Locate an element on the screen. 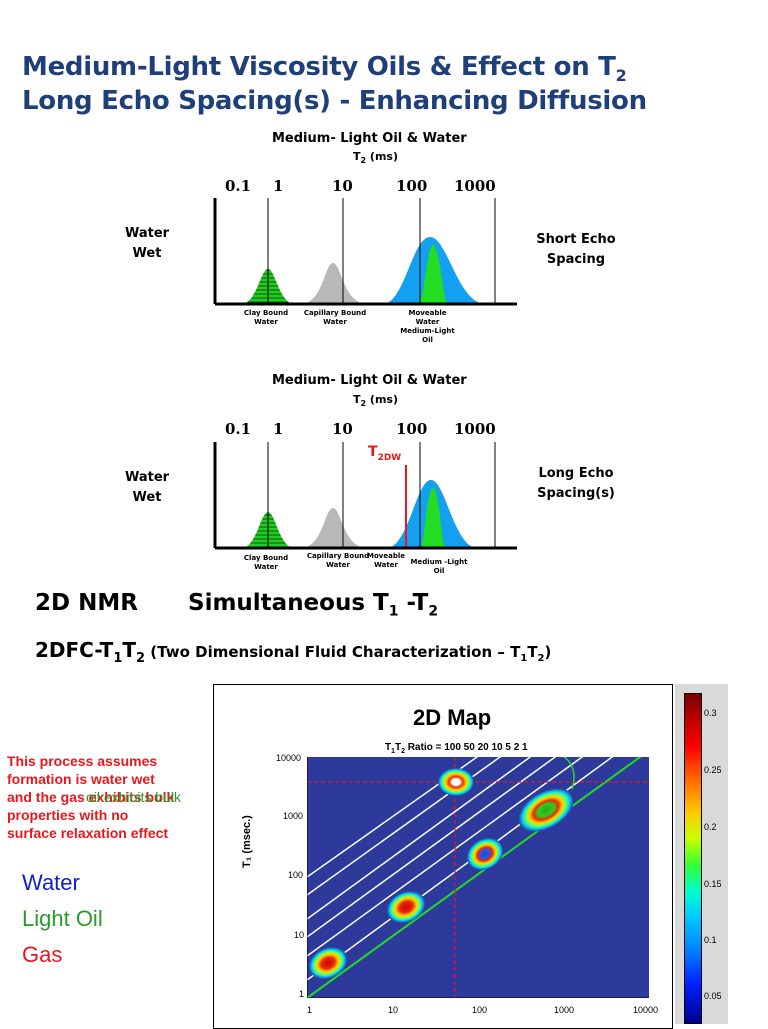 Image resolution: width=768 pixels, height=1029 pixels. colorbar-tick-0.25: 0.25 is located at coordinates (713, 770).